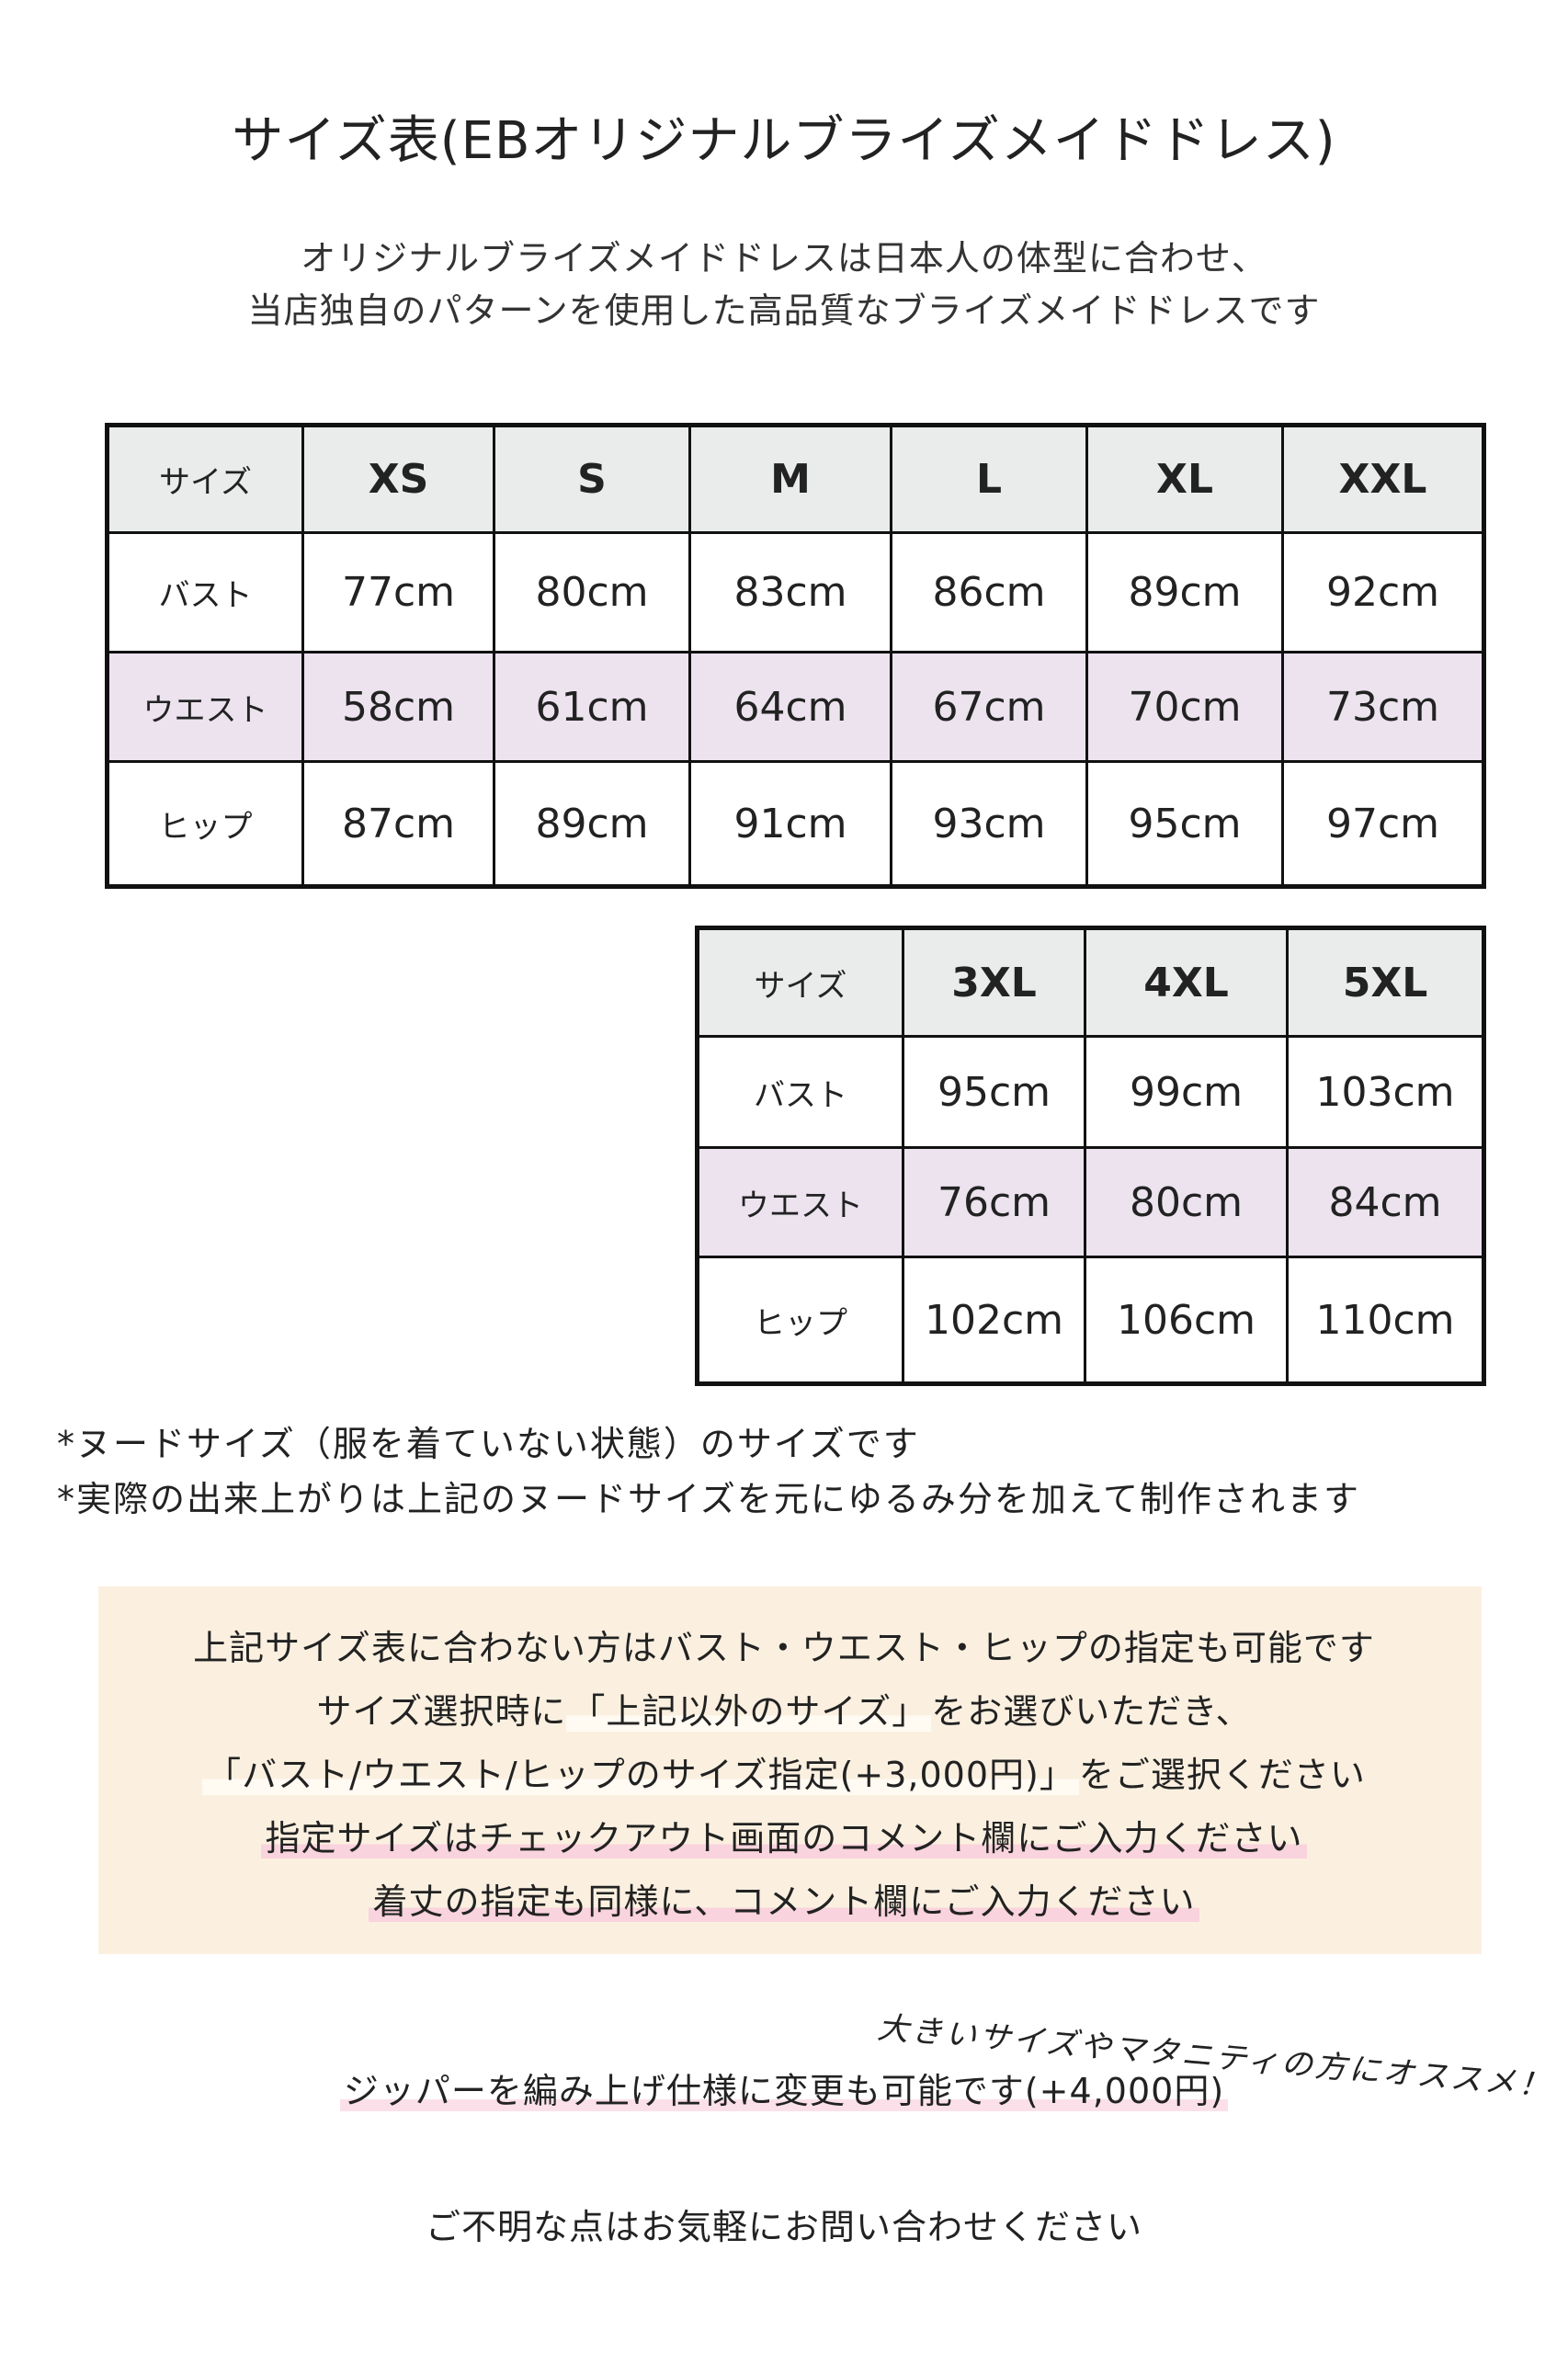 This screenshot has width=1568, height=2353. I want to click on table-row-bust: バスト 77cm 80cm 83cm 86cm 89cm 92cm, so click(795, 592).